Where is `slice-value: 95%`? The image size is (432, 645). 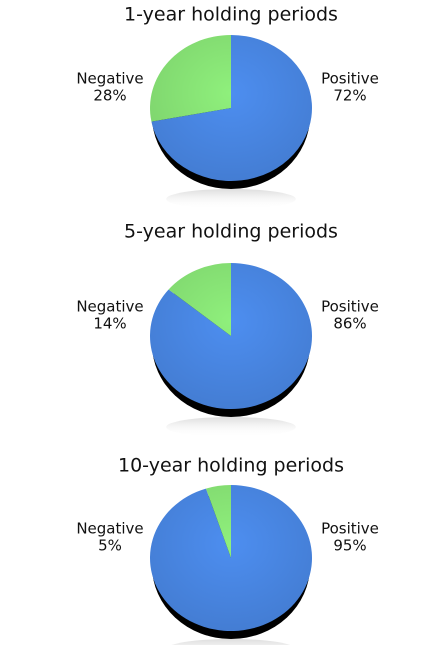
slice-value: 95% is located at coordinates (349, 546).